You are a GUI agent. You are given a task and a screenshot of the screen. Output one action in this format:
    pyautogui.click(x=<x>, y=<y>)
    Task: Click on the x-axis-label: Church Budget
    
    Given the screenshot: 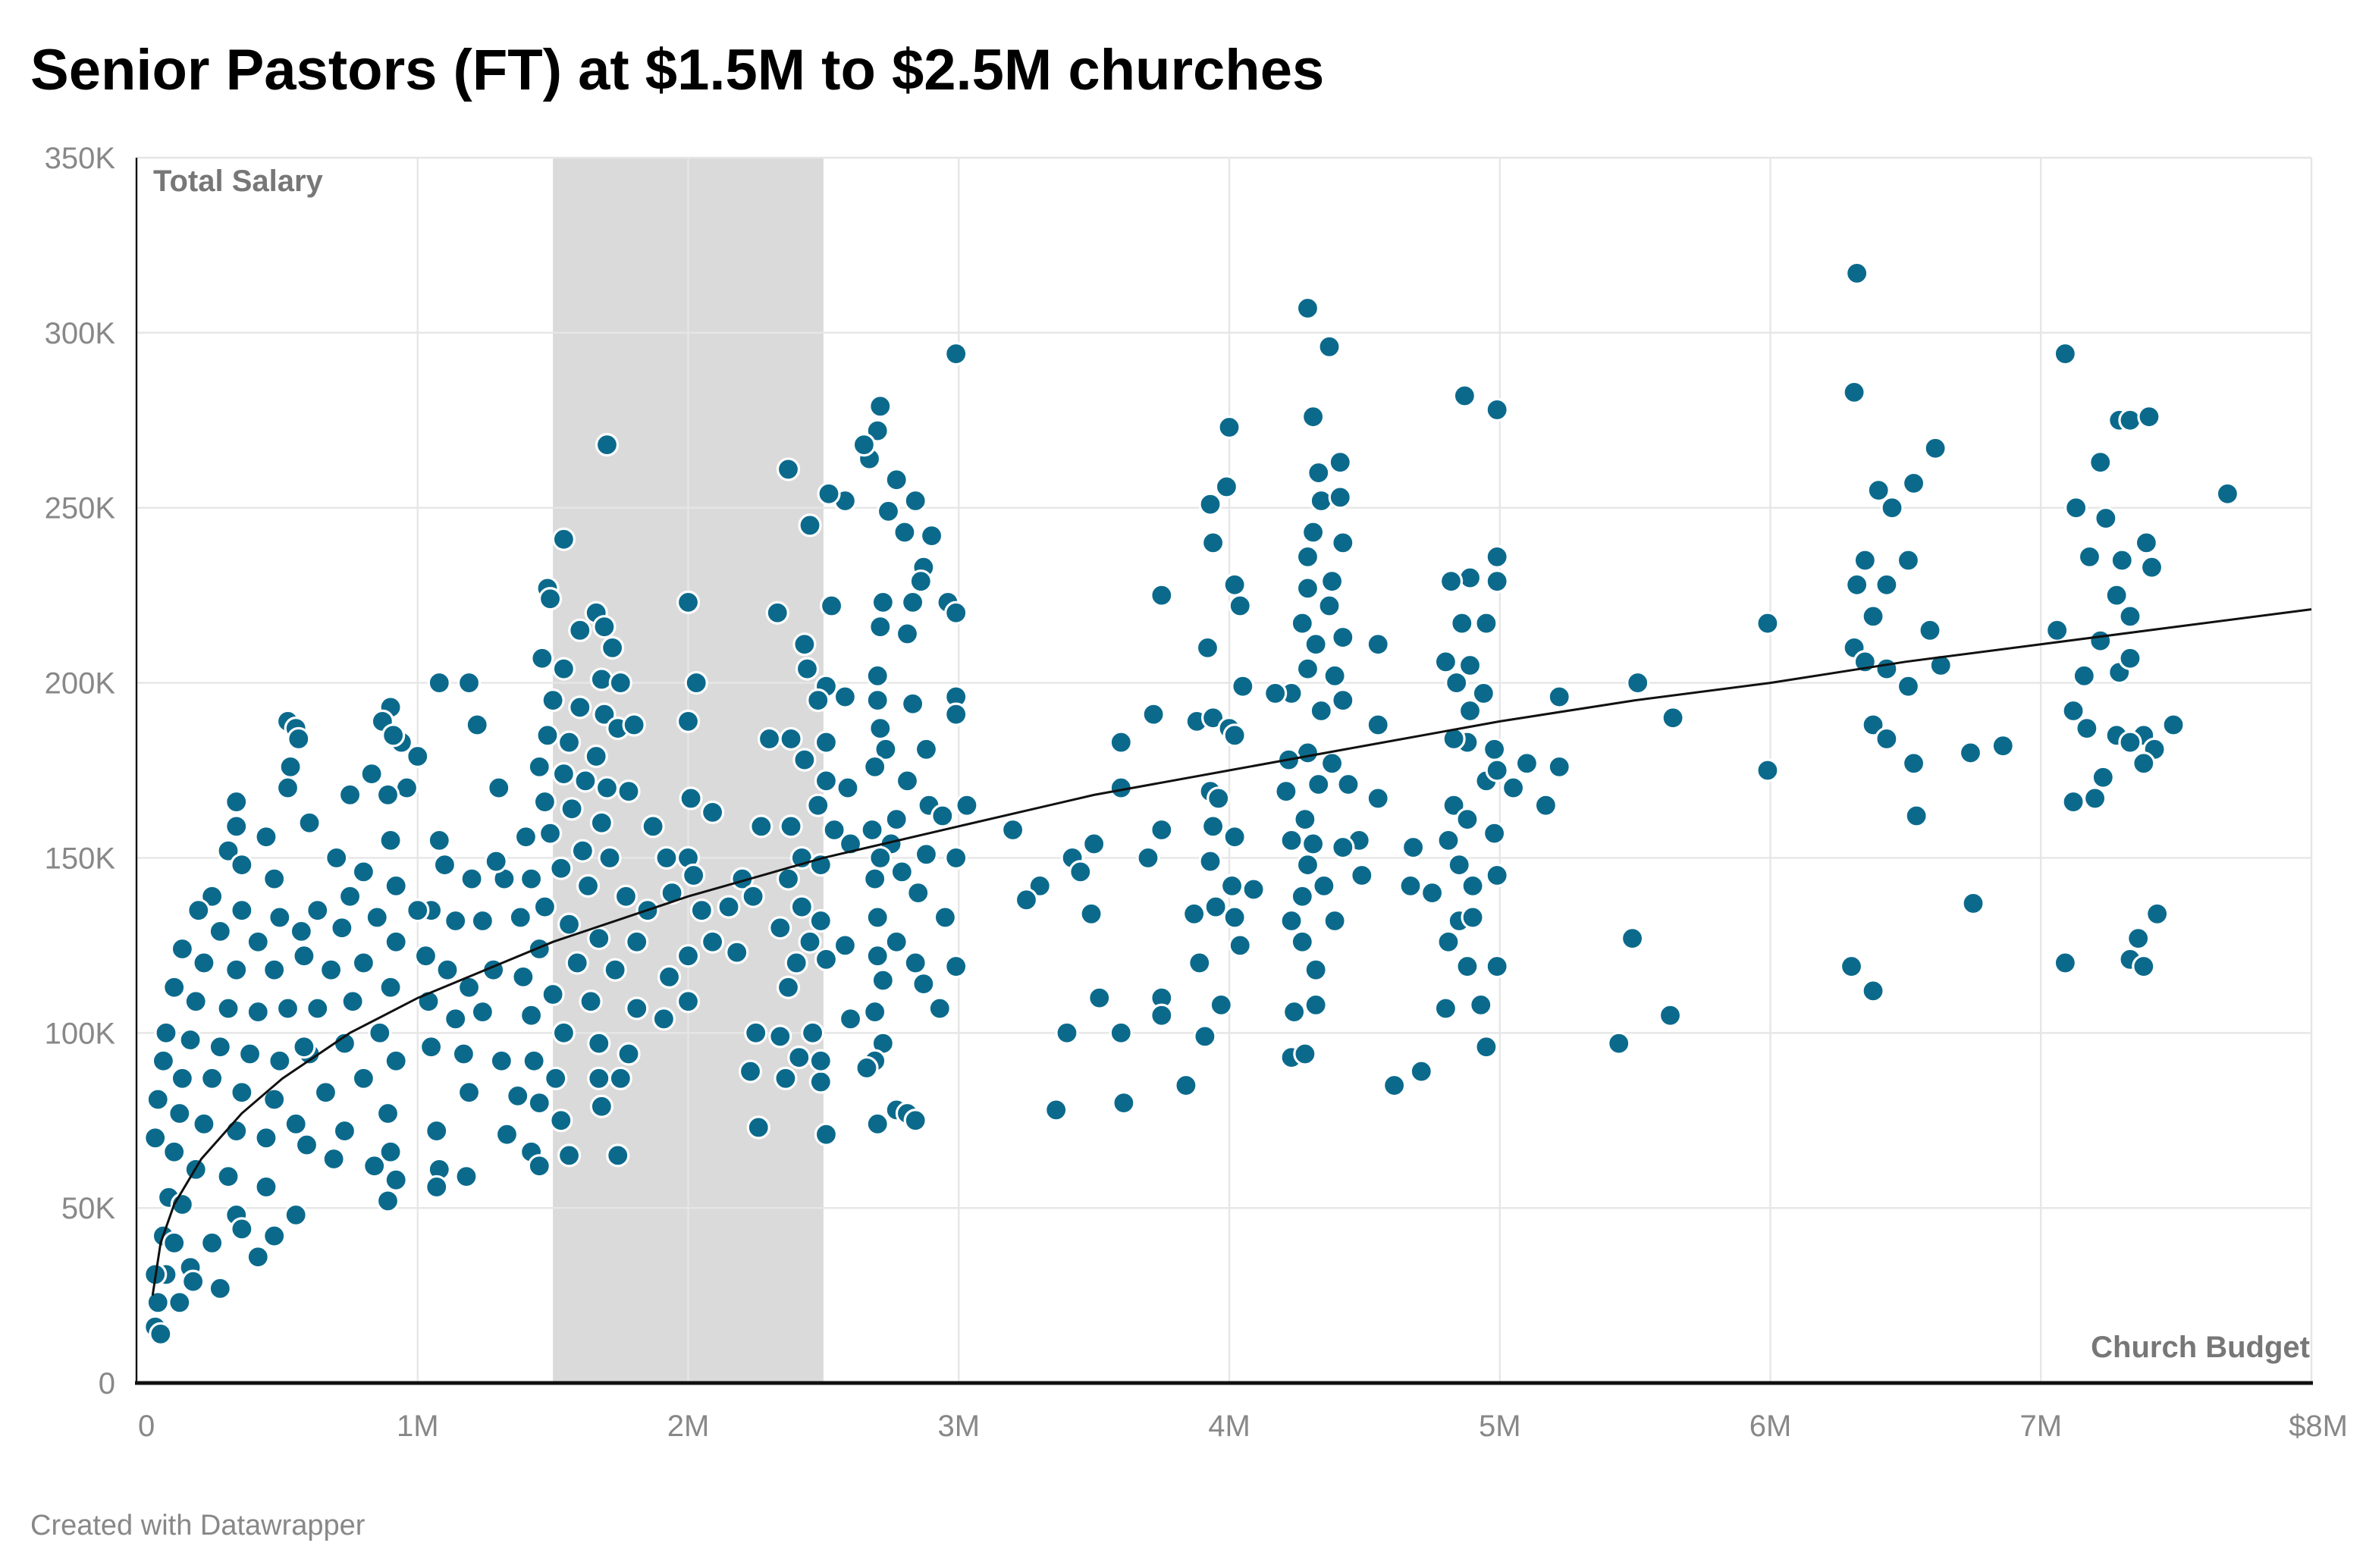 What is the action you would take?
    pyautogui.click(x=2200, y=1348)
    